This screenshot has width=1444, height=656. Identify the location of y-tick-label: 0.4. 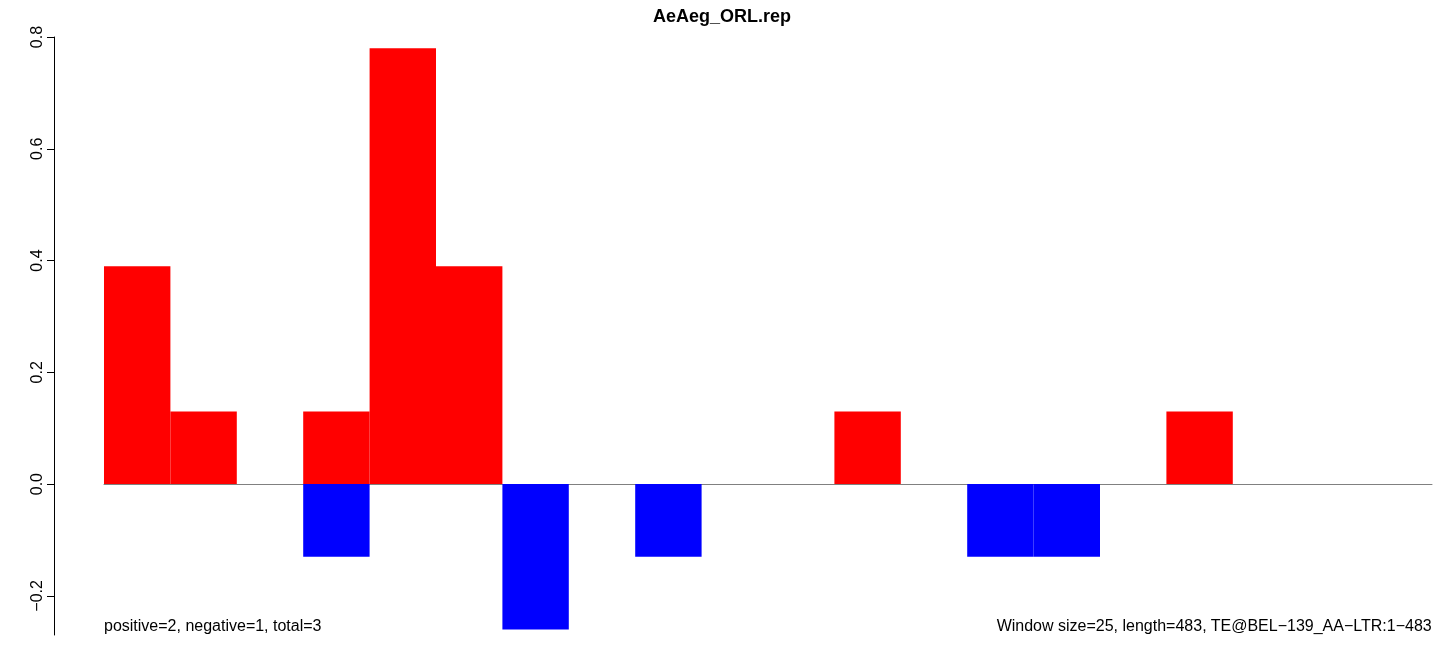
(36, 260).